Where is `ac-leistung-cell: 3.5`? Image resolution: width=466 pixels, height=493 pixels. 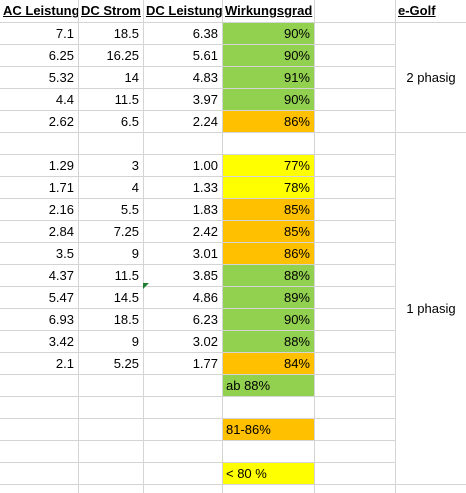
ac-leistung-cell: 3.5 is located at coordinates (64, 253).